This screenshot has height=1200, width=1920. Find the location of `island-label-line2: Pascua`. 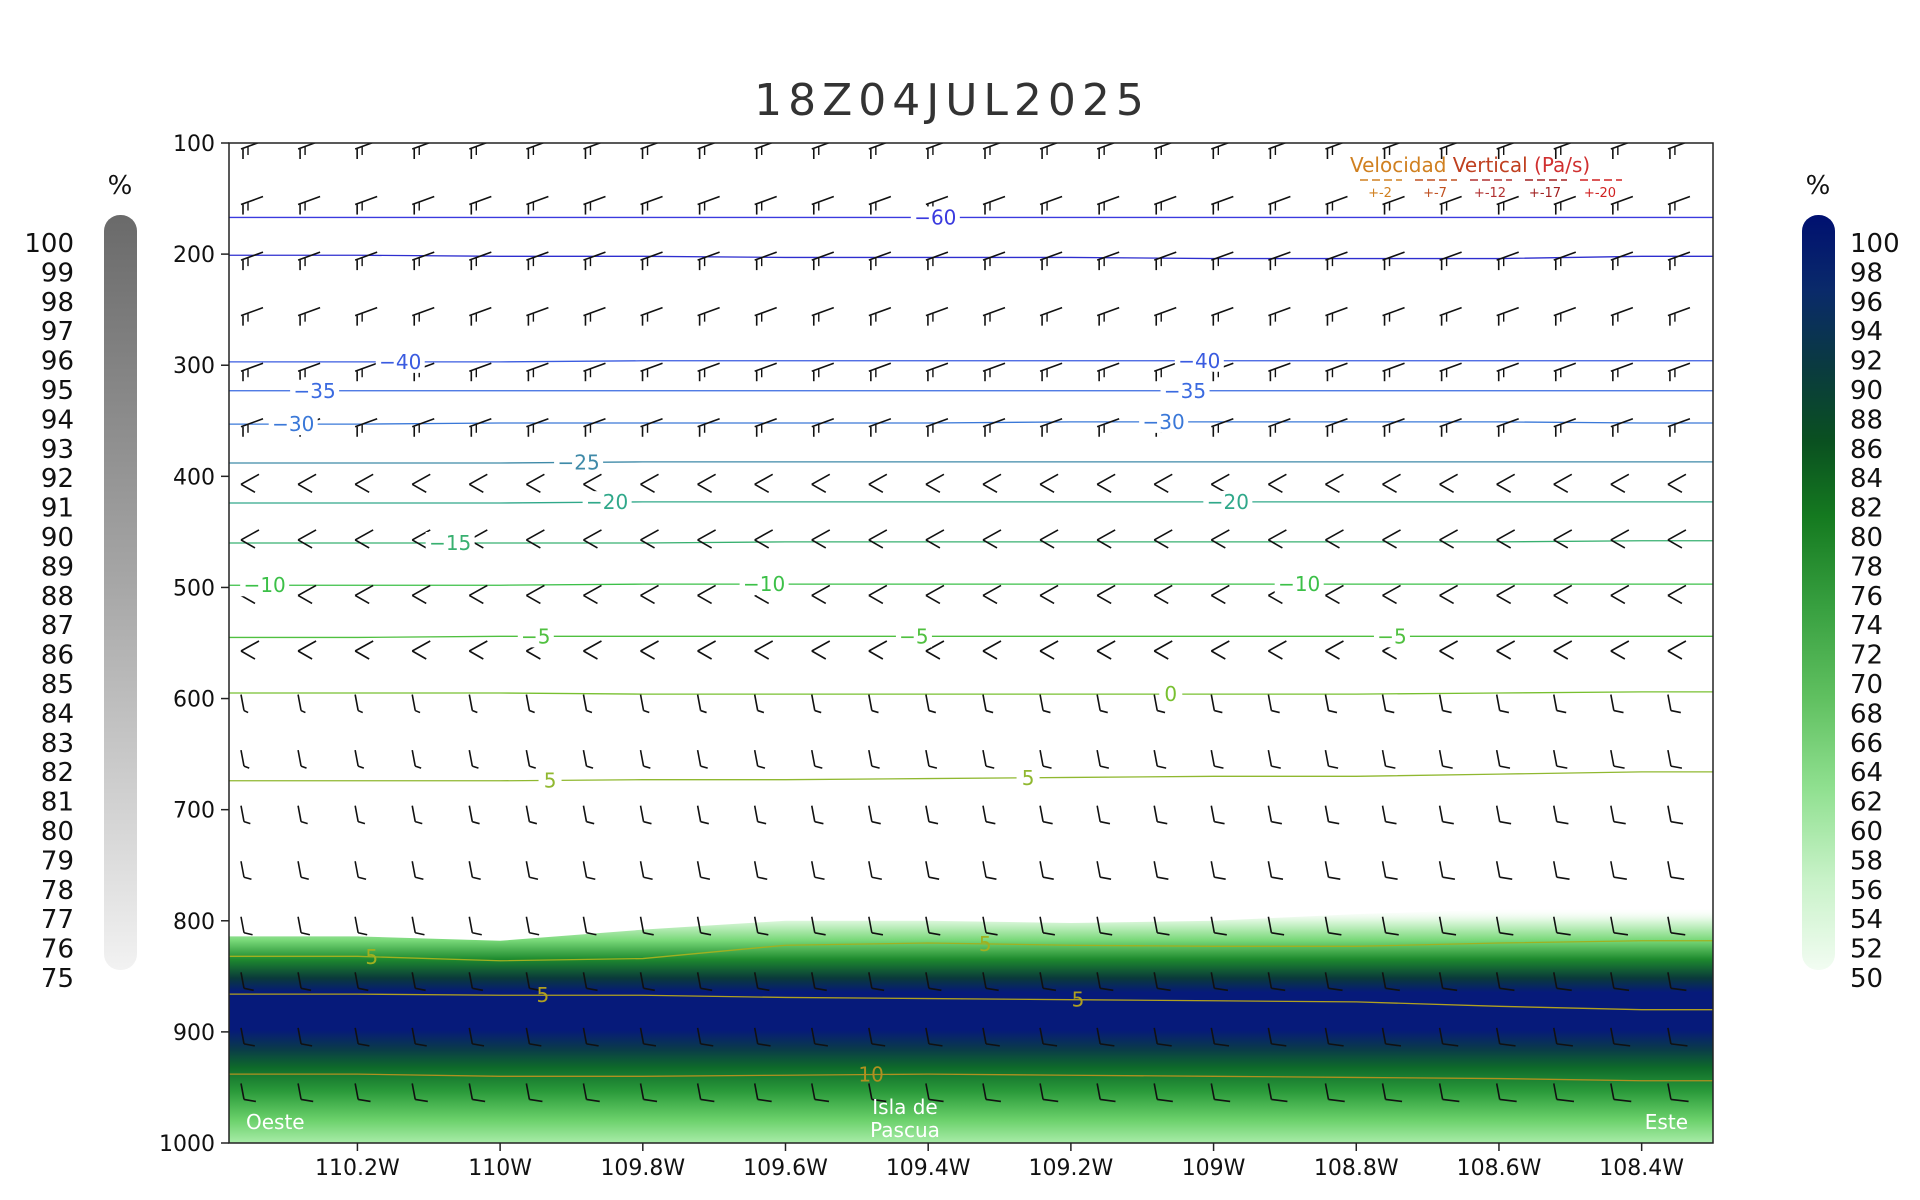

island-label-line2: Pascua is located at coordinates (905, 1130).